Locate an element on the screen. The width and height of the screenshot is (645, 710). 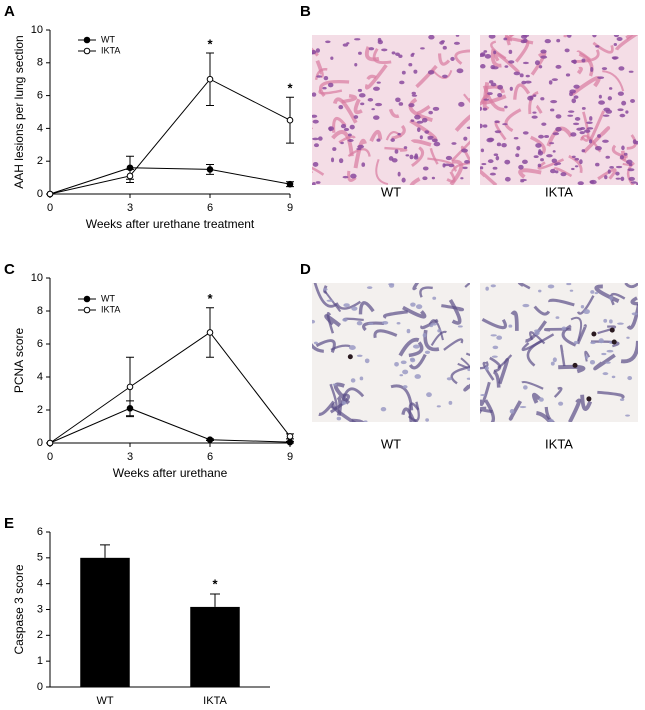
y-tick-label: 4 is located at coordinates (40, 377).